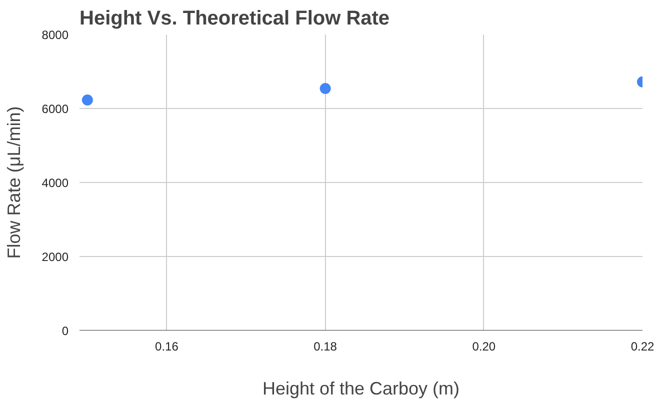  I want to click on y-tick-label: 6000, so click(55, 109).